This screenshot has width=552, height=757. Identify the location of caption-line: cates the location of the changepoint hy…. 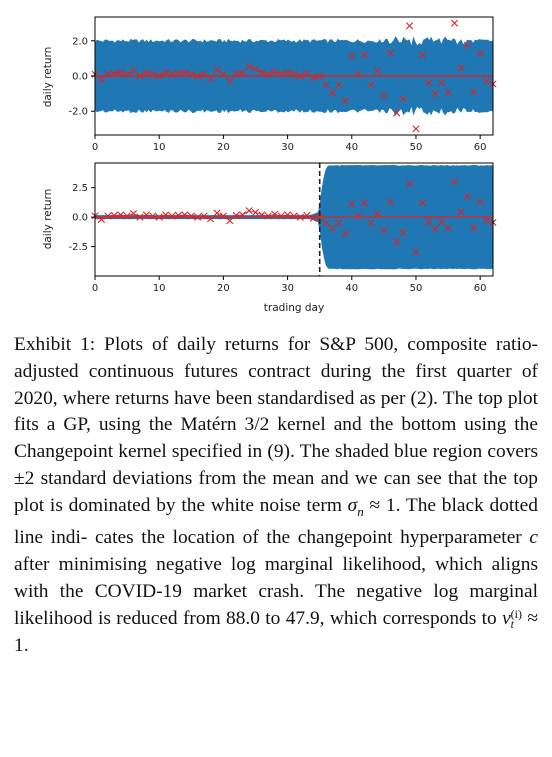
(308, 538).